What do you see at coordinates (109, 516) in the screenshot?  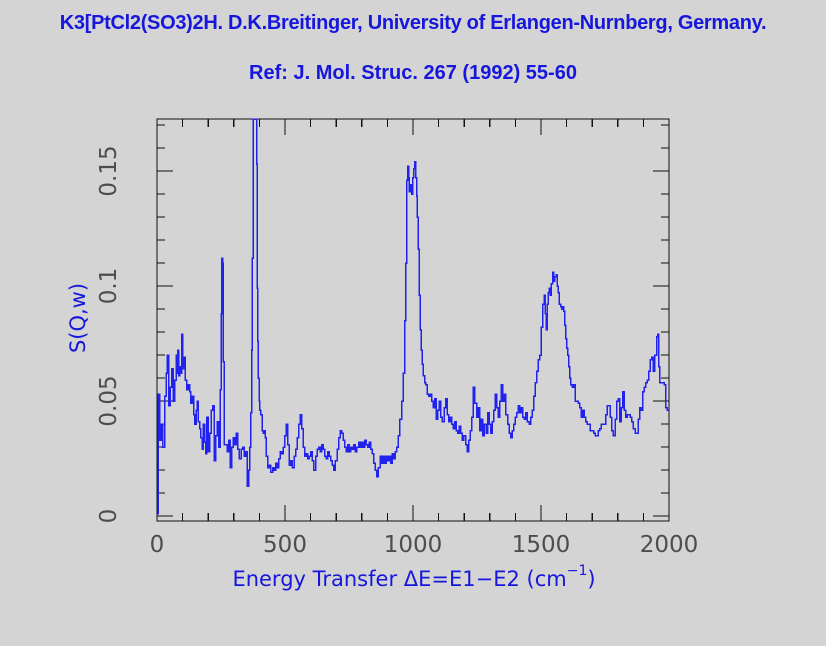 I see `y-tick-label: 0` at bounding box center [109, 516].